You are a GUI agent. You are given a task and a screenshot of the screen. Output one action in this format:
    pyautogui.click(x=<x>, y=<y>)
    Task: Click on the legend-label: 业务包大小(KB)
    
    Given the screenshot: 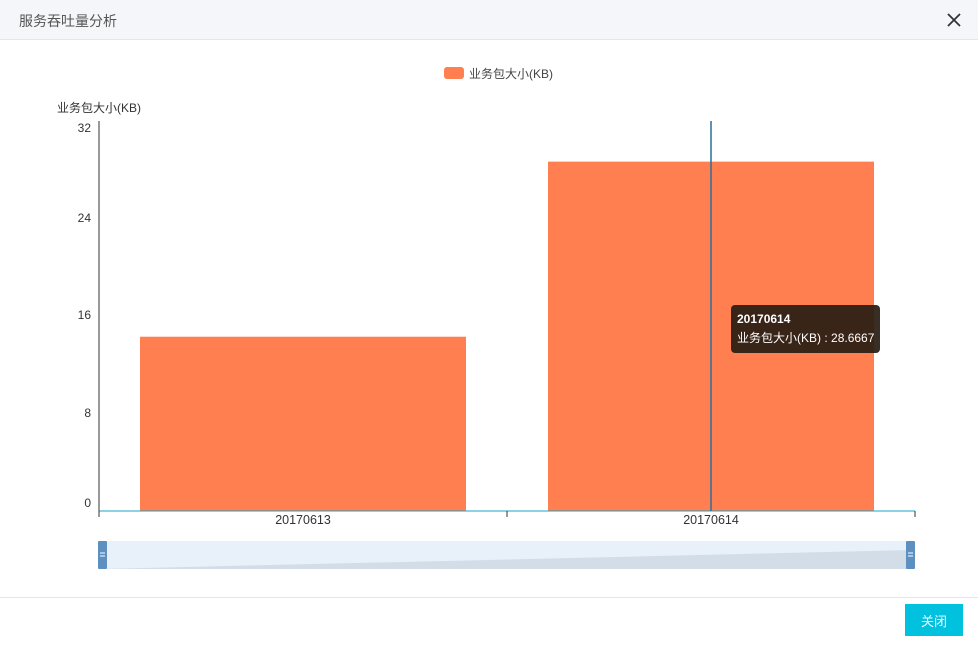 What is the action you would take?
    pyautogui.click(x=511, y=73)
    